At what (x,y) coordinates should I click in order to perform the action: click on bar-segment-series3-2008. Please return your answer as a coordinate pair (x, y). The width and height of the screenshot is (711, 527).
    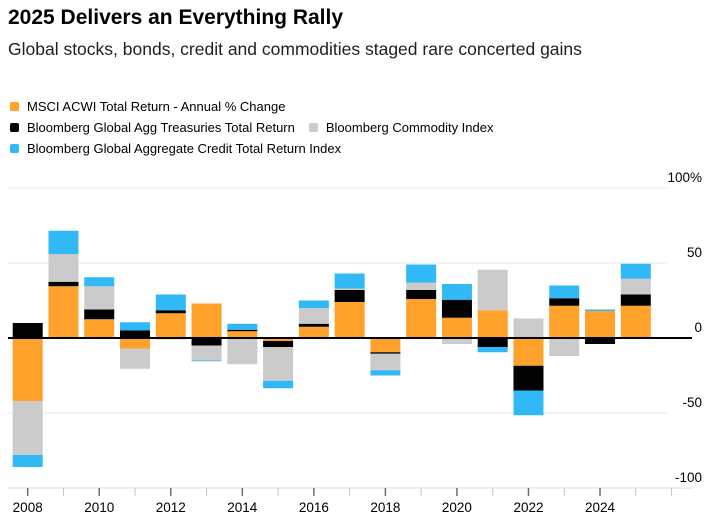
    Looking at the image, I should click on (27, 461).